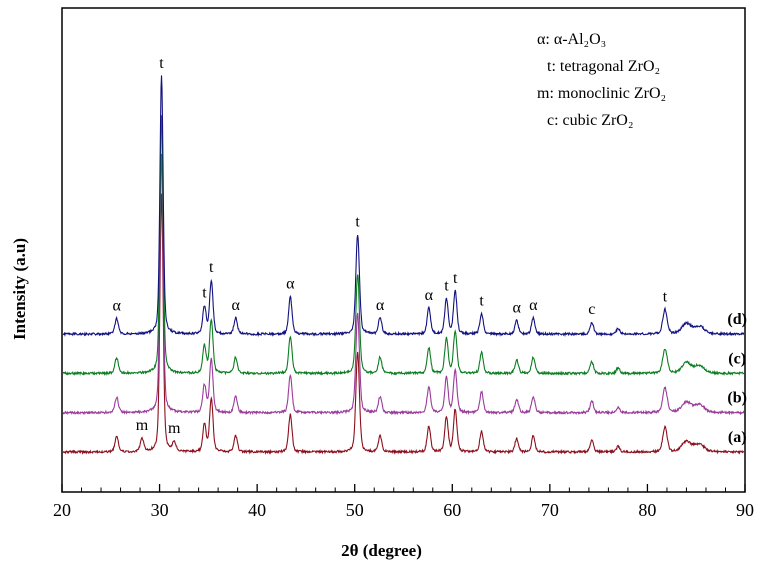  Describe the element at coordinates (604, 66) in the screenshot. I see `legend-entry-tetragonal: t: tetragonal ZrO₂` at that location.